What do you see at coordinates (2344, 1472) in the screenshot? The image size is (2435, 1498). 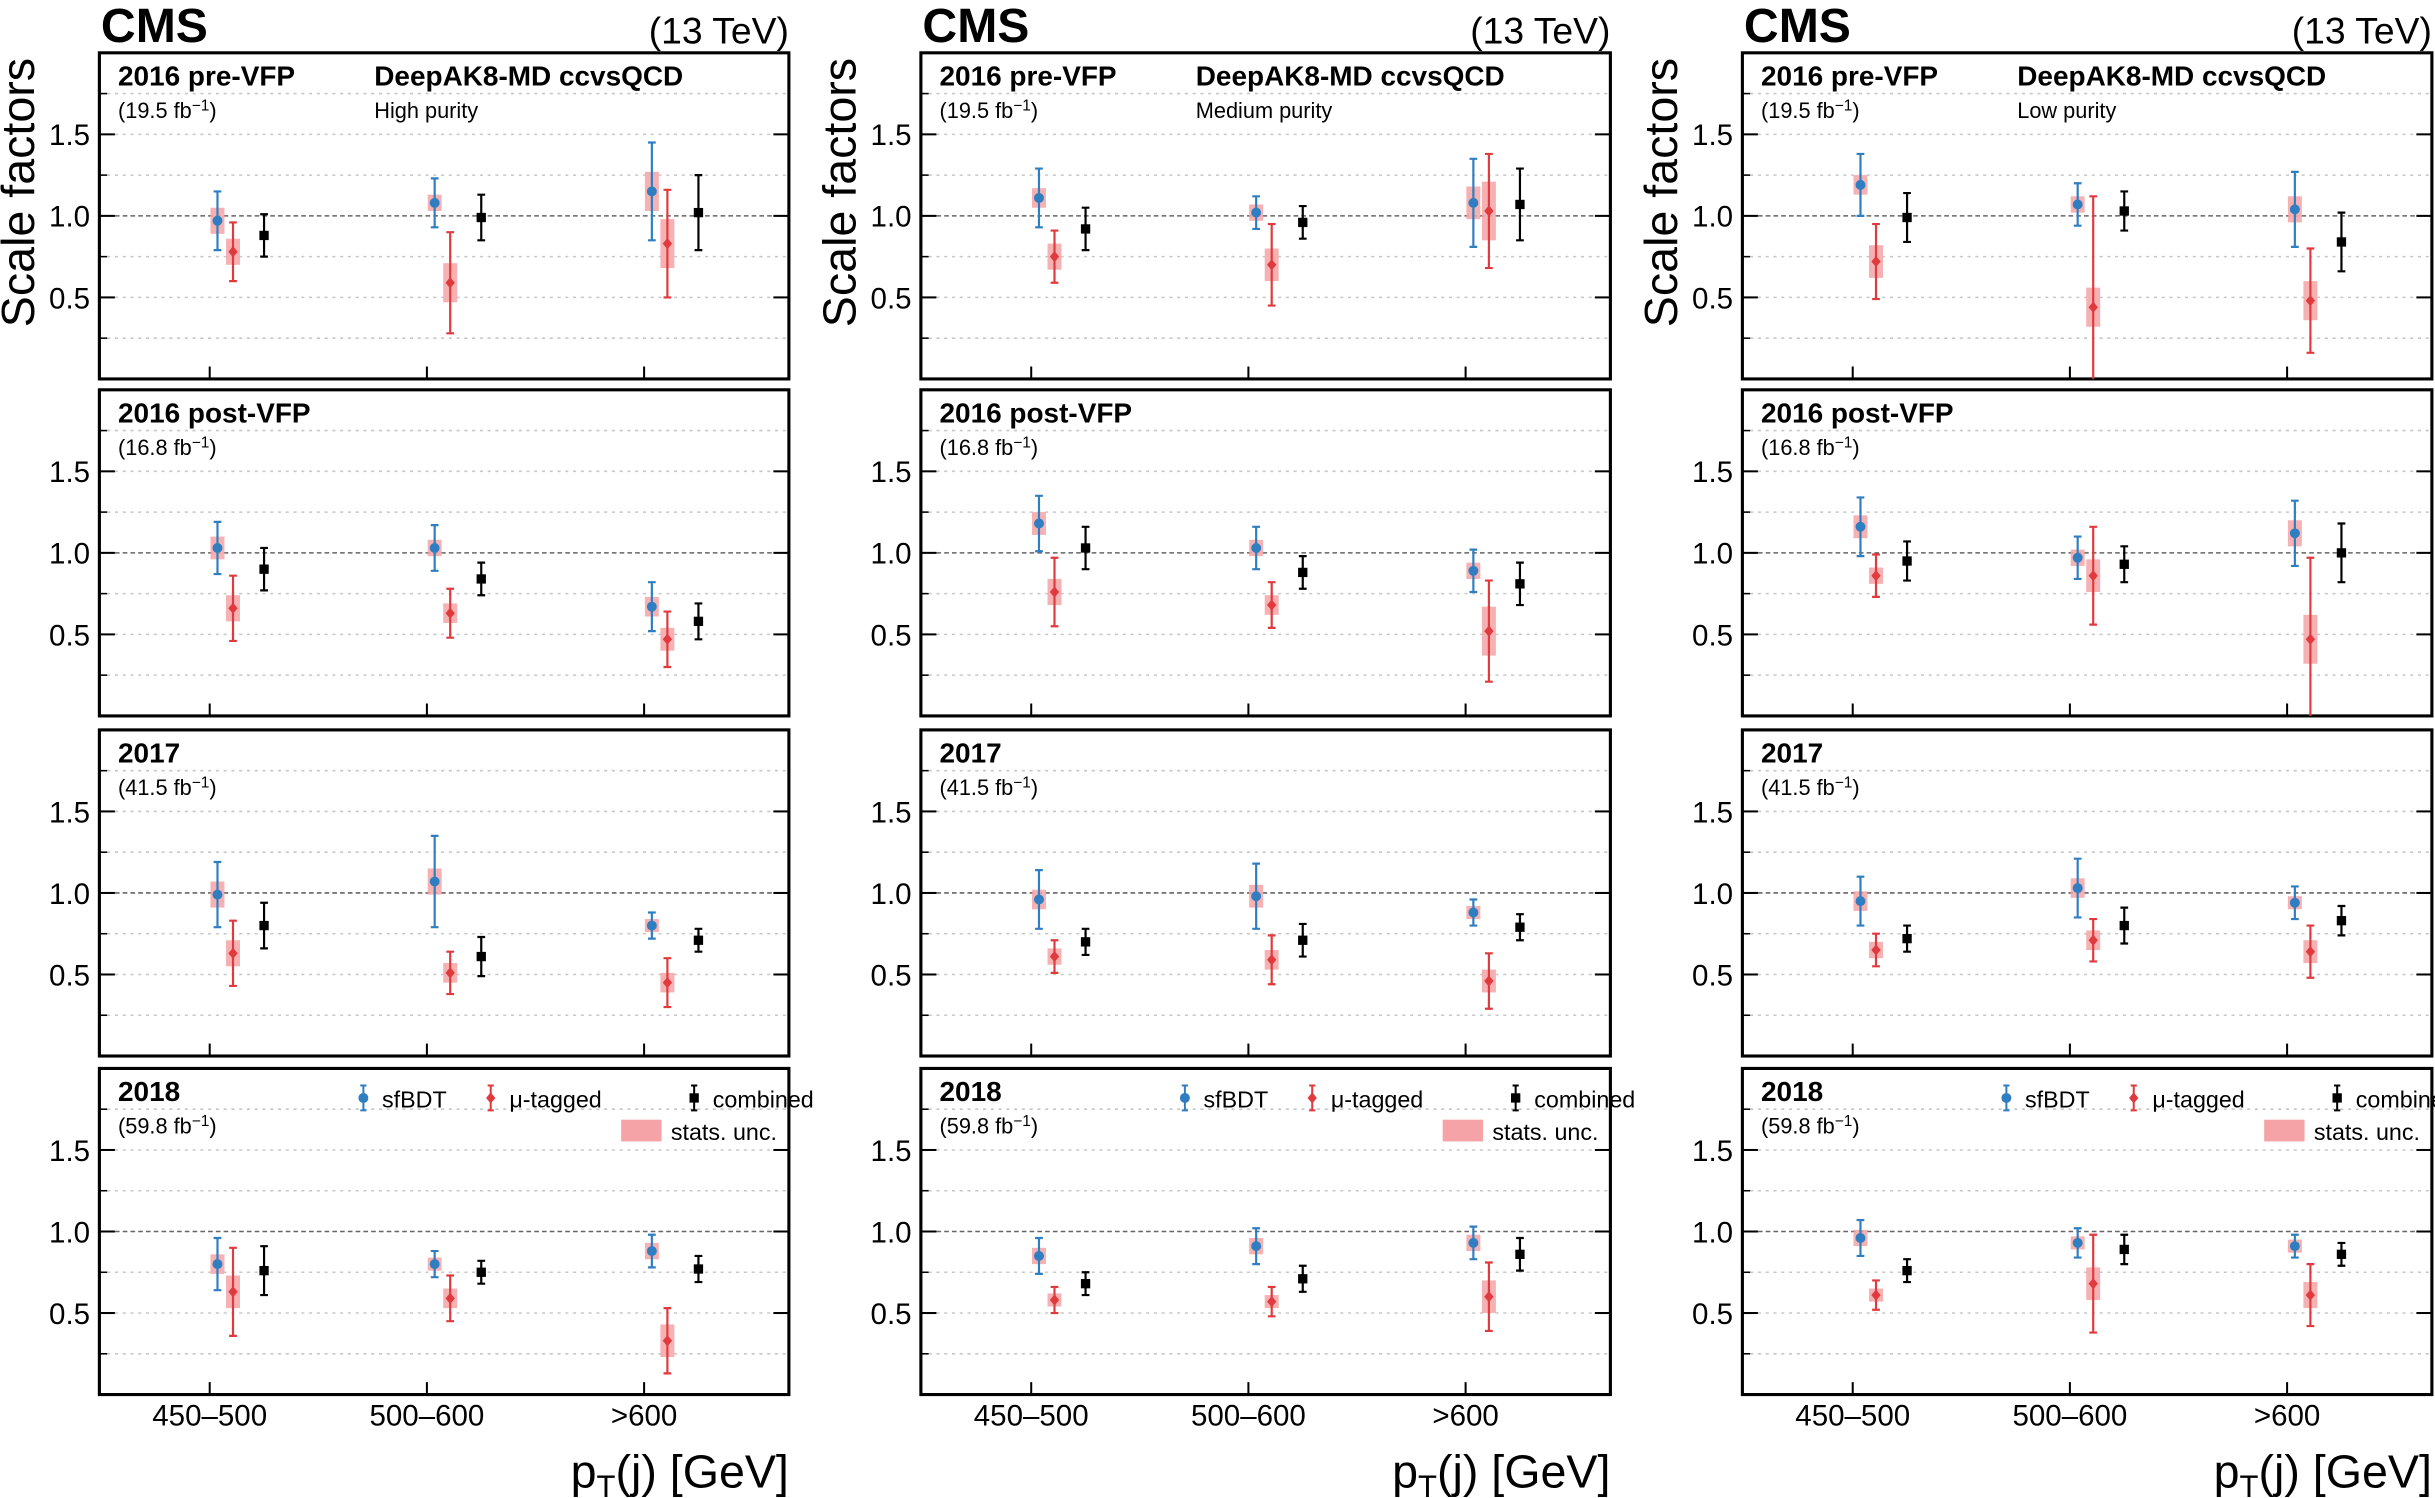 I see `x-axis-label-part: (j) [GeV]` at bounding box center [2344, 1472].